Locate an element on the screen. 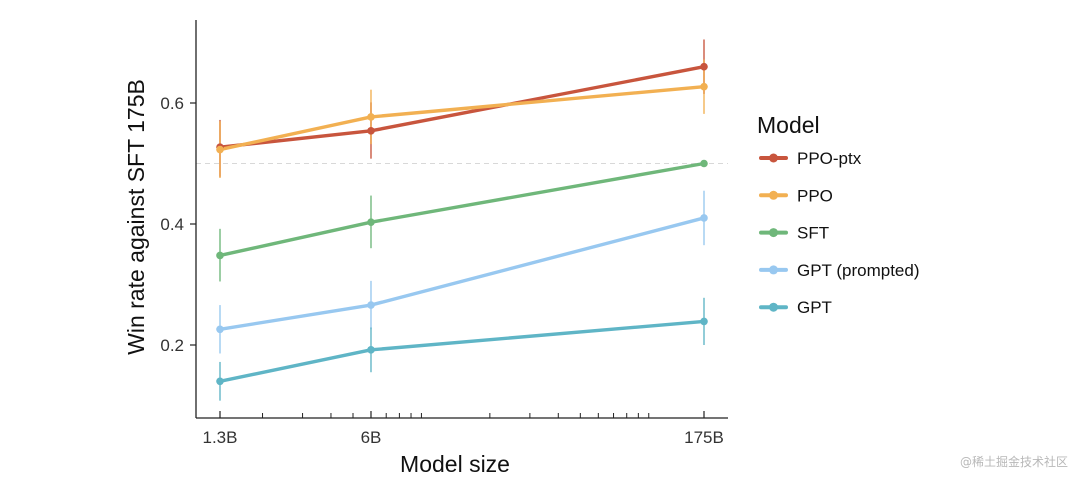 The image size is (1080, 484). y-tick-label: 0.6 is located at coordinates (172, 103).